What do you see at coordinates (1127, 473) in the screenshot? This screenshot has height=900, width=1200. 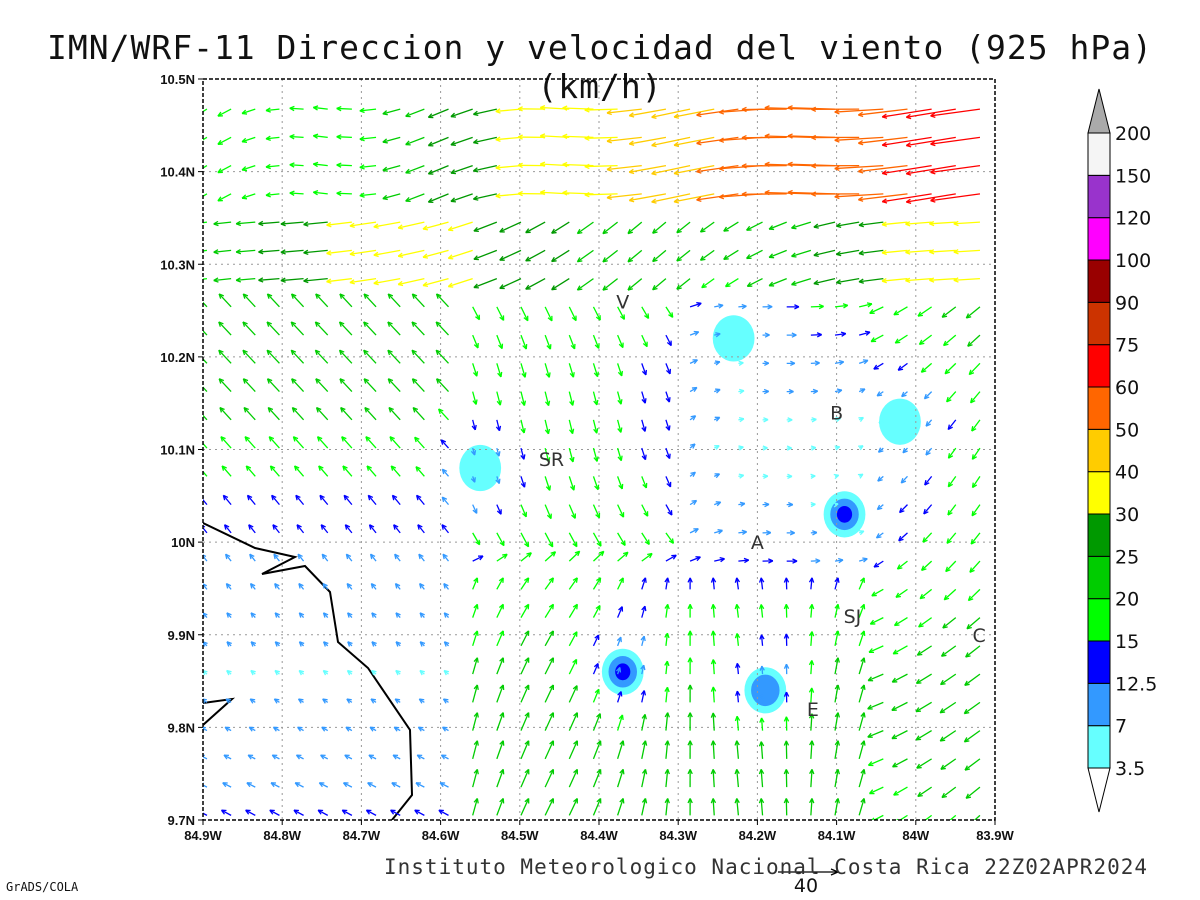 I see `colorbar-label: 40` at bounding box center [1127, 473].